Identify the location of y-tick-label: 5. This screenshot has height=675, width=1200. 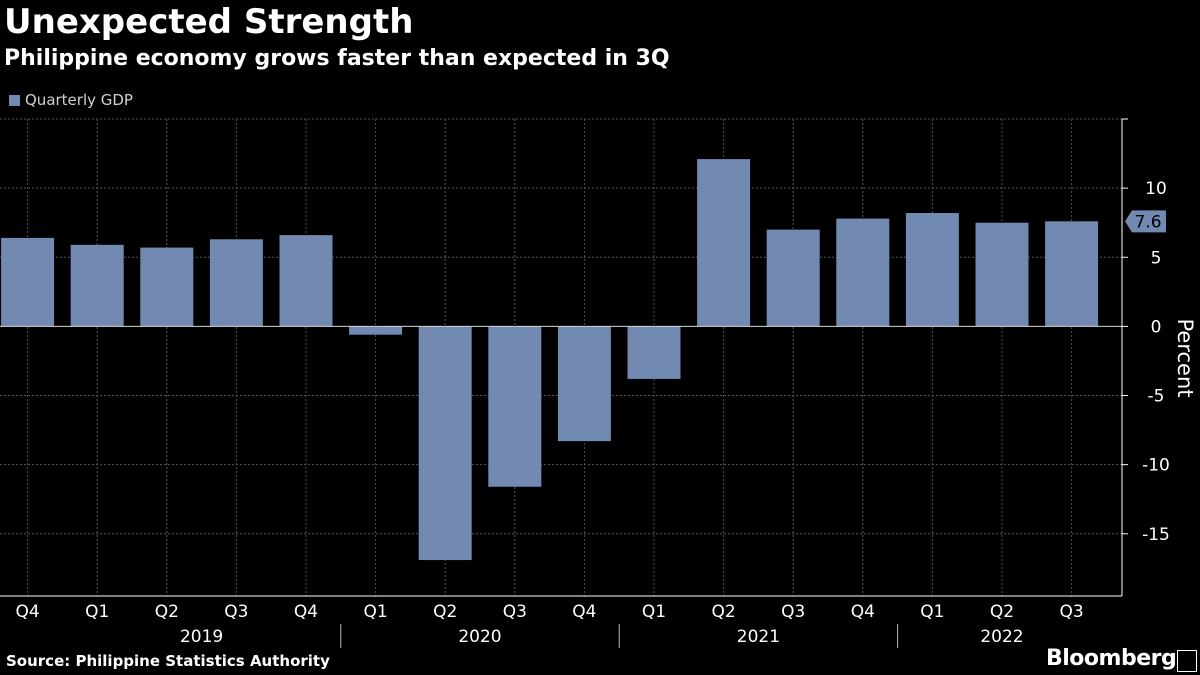
(1156, 258).